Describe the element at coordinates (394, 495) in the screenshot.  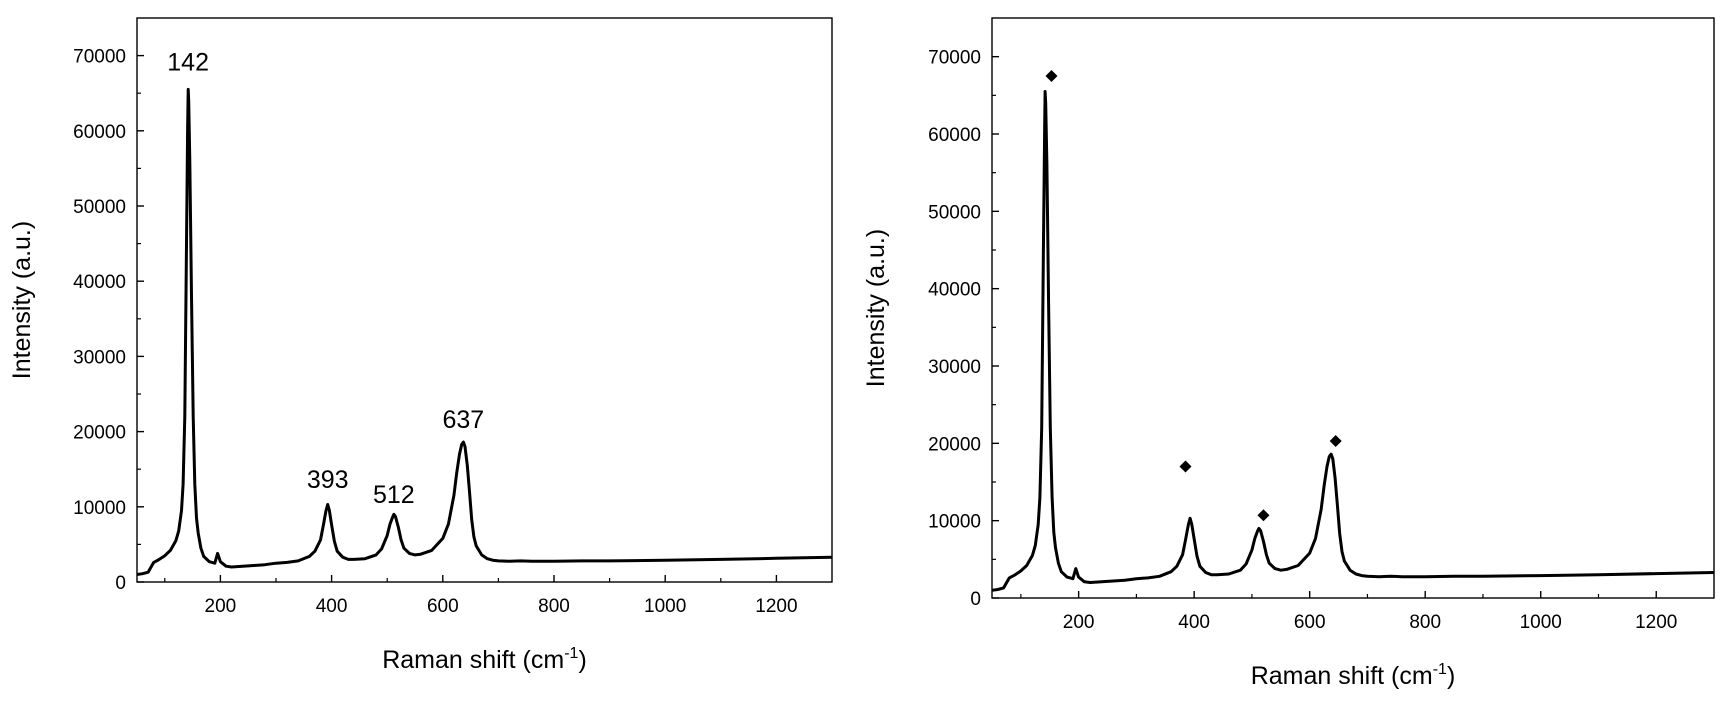
I see `peak-label-512: 512` at that location.